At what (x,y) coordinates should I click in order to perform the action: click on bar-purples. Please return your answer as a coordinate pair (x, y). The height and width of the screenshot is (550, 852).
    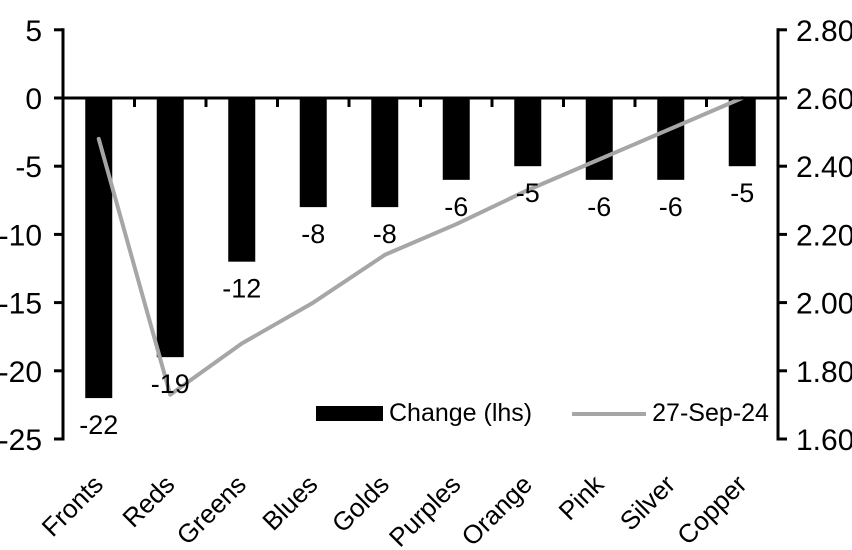
    Looking at the image, I should click on (456, 139).